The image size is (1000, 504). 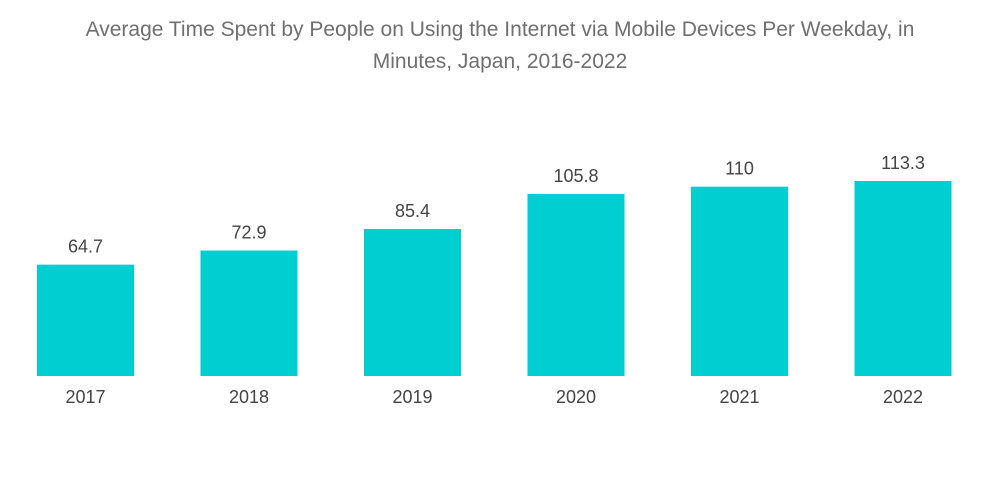 What do you see at coordinates (412, 397) in the screenshot?
I see `x-tick-label-2019: 2019` at bounding box center [412, 397].